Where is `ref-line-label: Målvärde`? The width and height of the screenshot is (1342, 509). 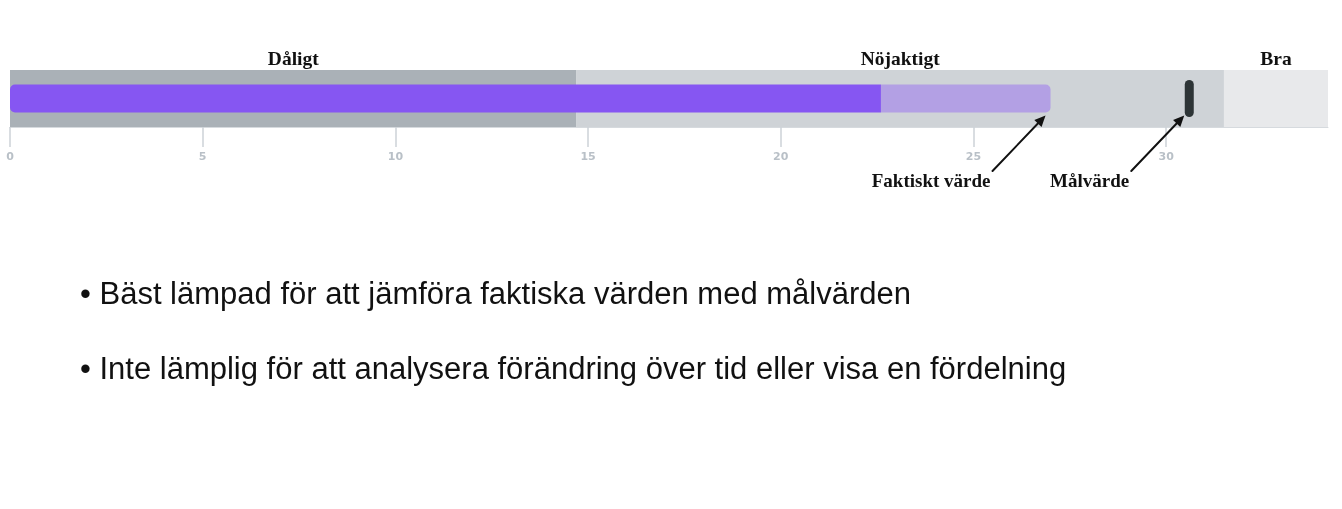 ref-line-label: Målvärde is located at coordinates (1090, 180).